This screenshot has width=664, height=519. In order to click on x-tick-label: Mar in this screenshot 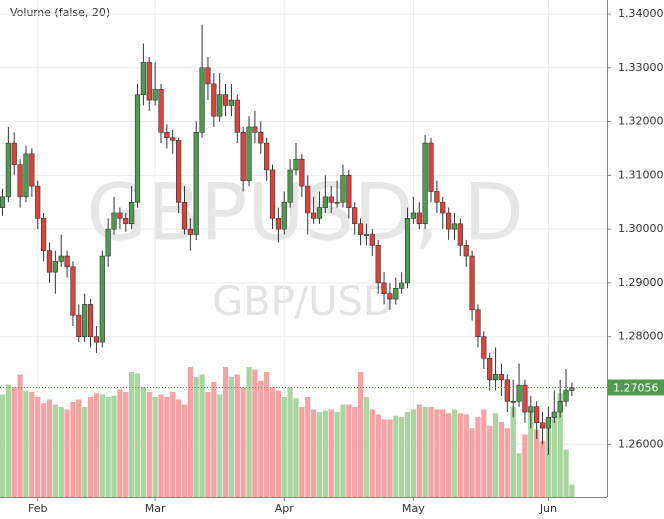, I will do `click(155, 508)`.